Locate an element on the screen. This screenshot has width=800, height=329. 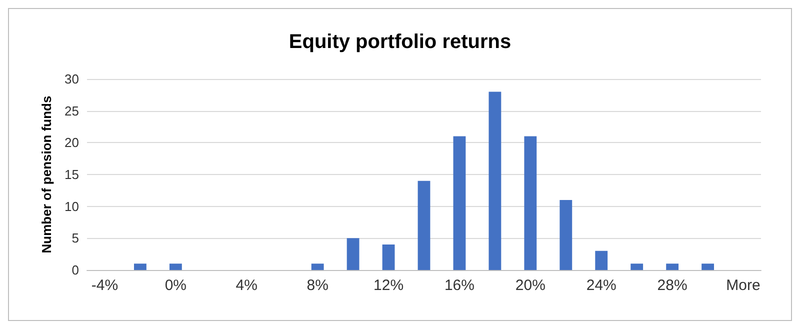
x-tick-label: 16% is located at coordinates (459, 285).